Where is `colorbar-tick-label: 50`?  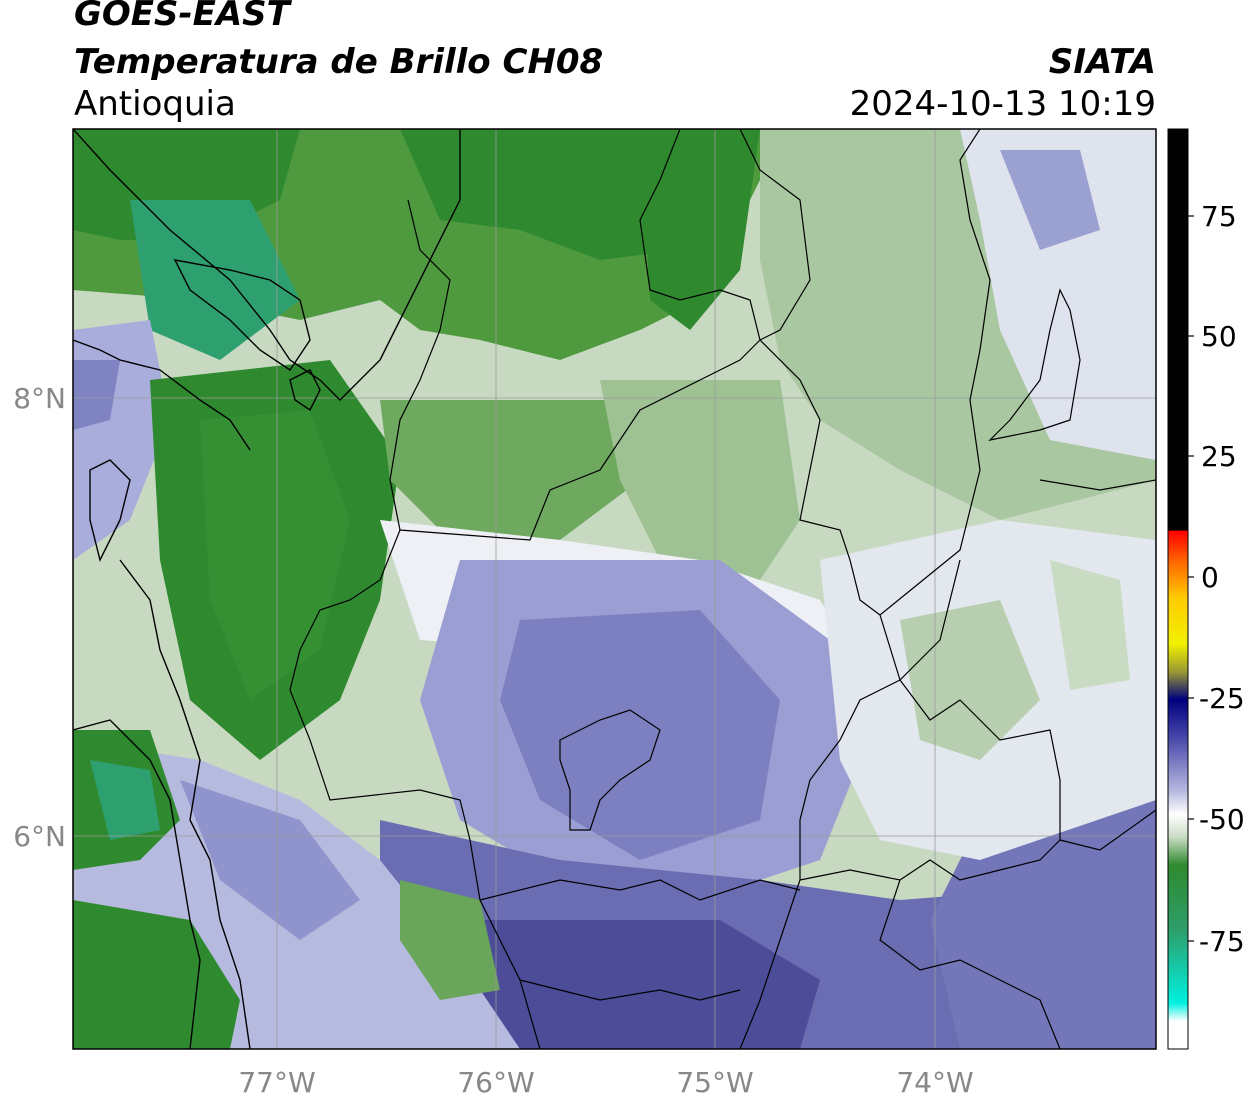
colorbar-tick-label: 50 is located at coordinates (1219, 336).